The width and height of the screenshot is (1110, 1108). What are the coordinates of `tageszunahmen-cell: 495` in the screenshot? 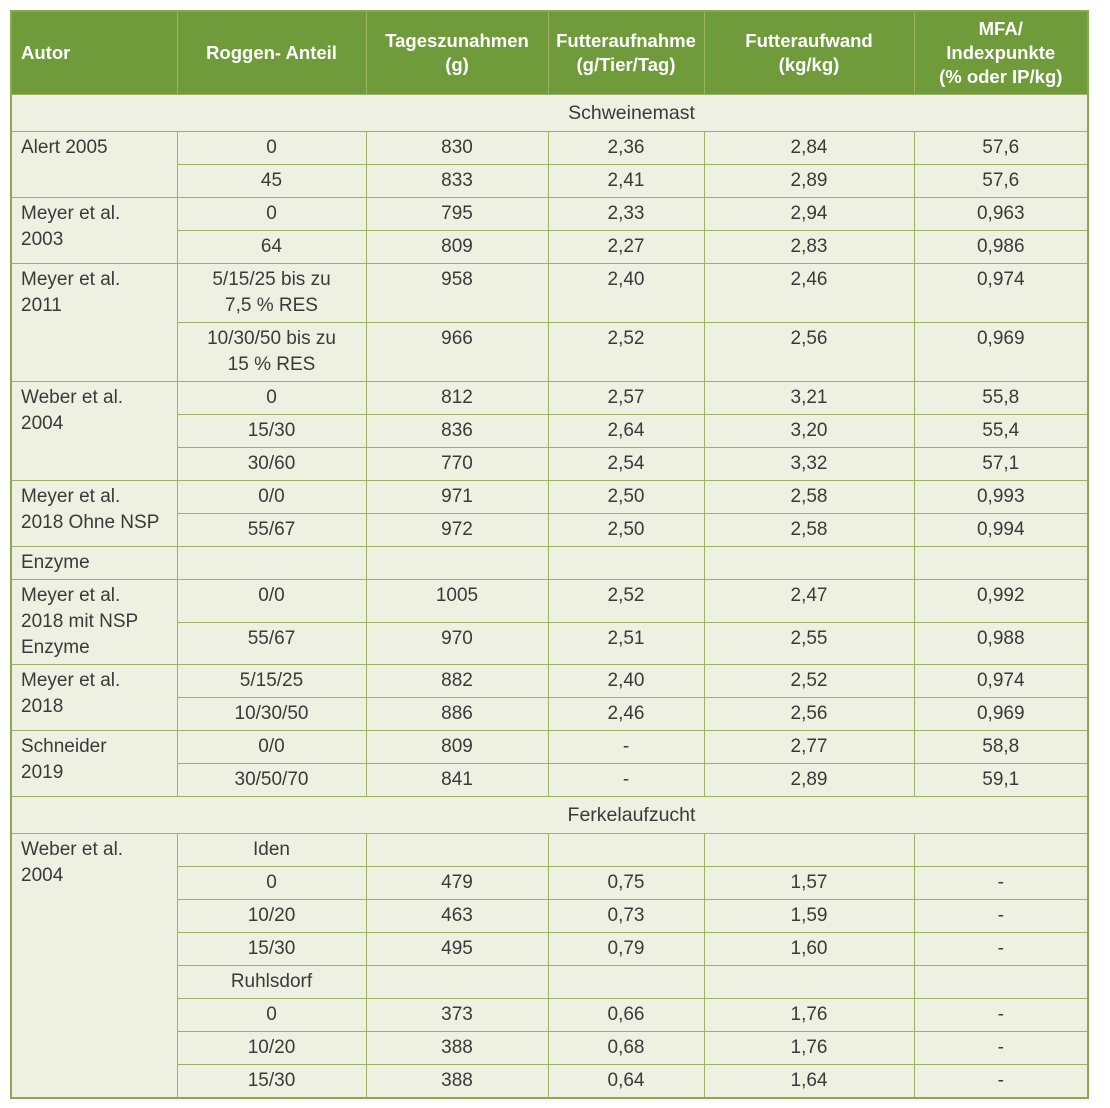 It's located at (457, 949).